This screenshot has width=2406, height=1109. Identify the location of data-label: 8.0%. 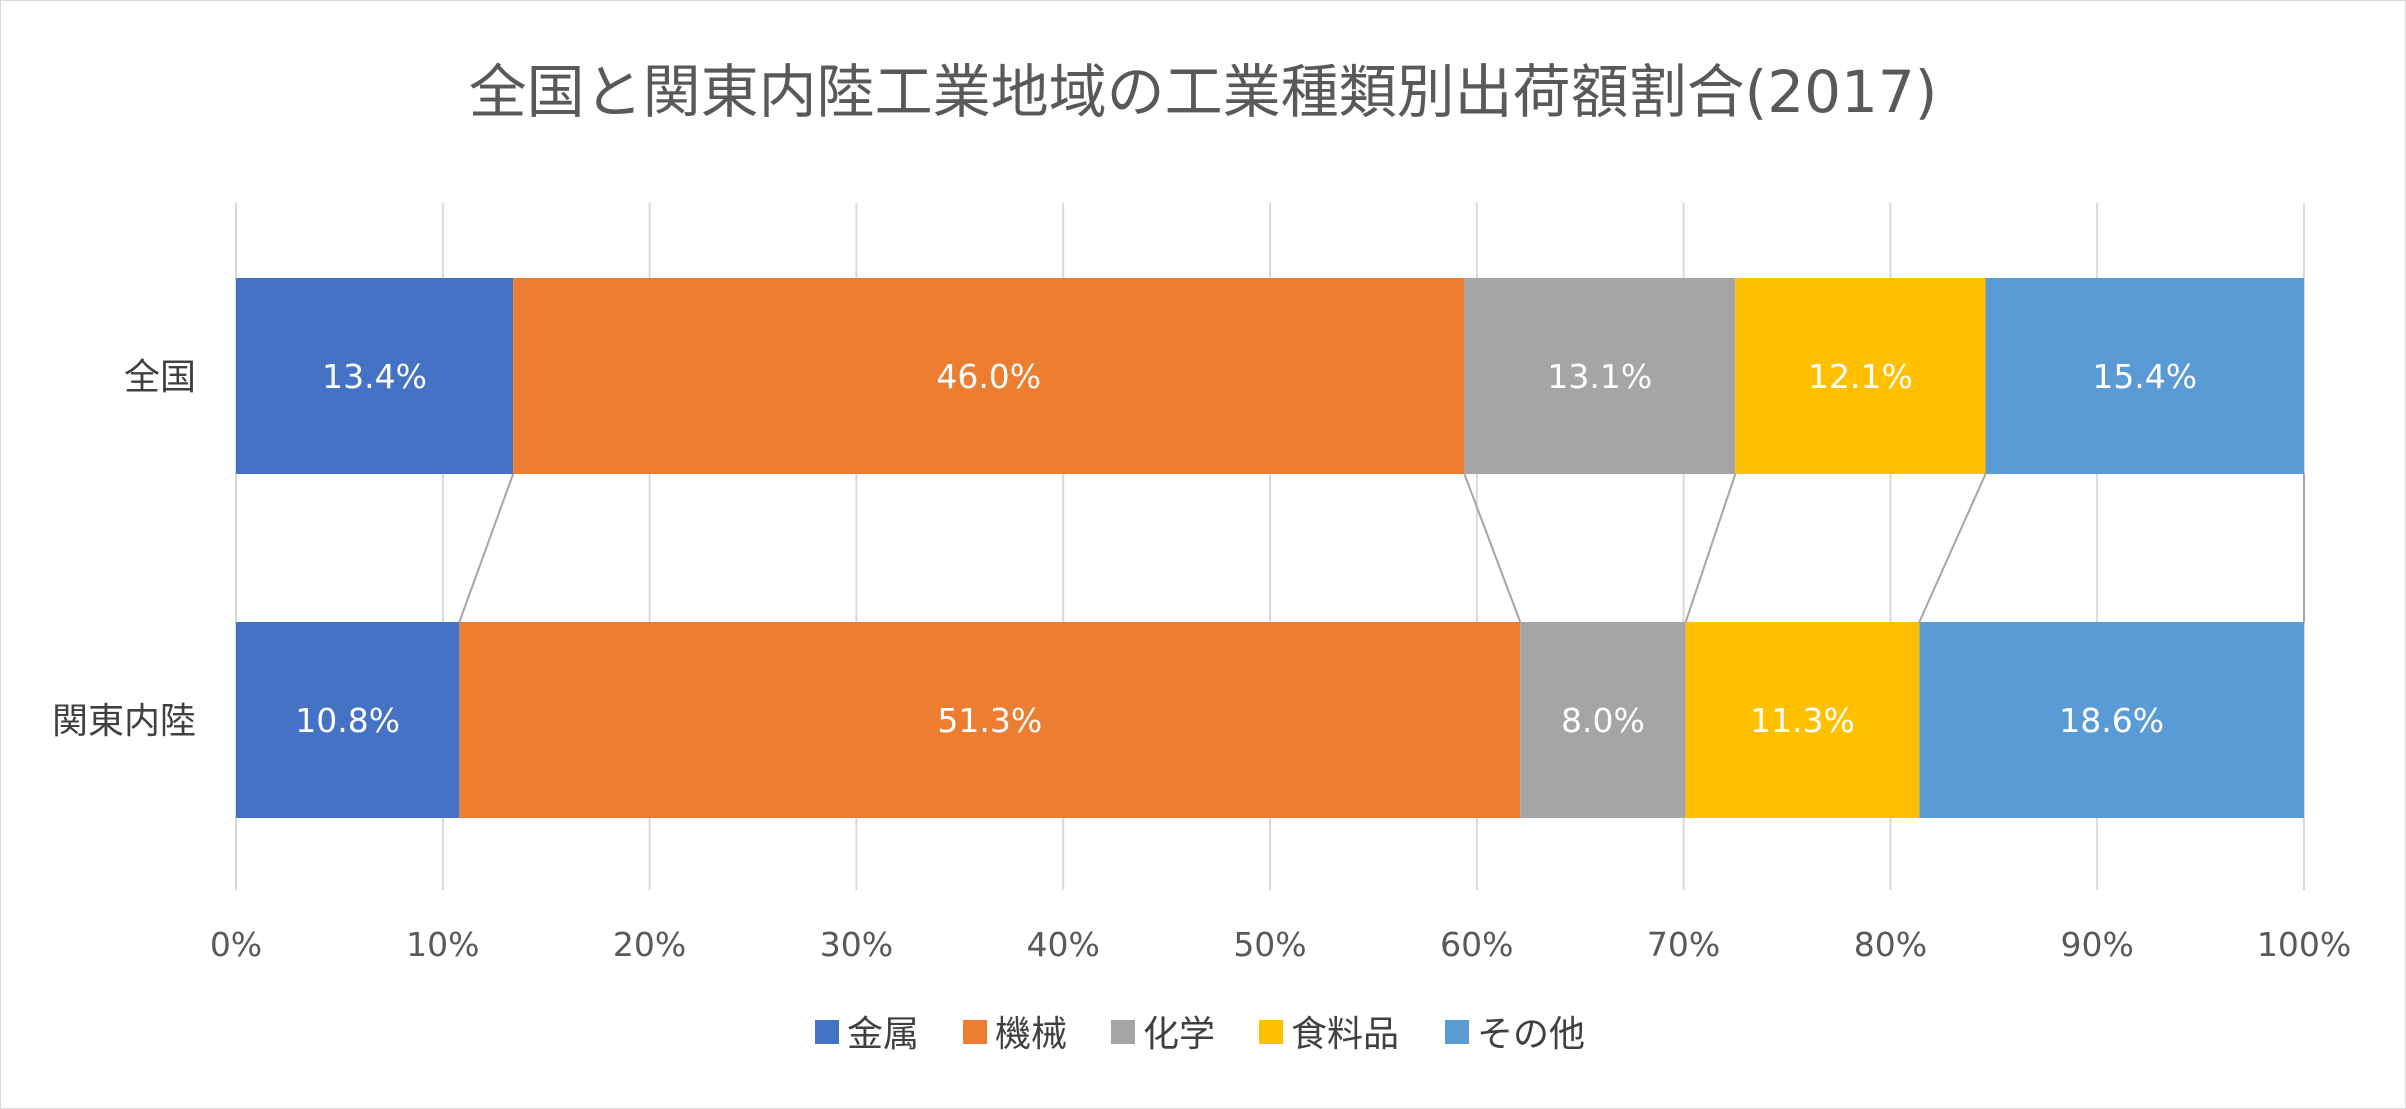
(1603, 720).